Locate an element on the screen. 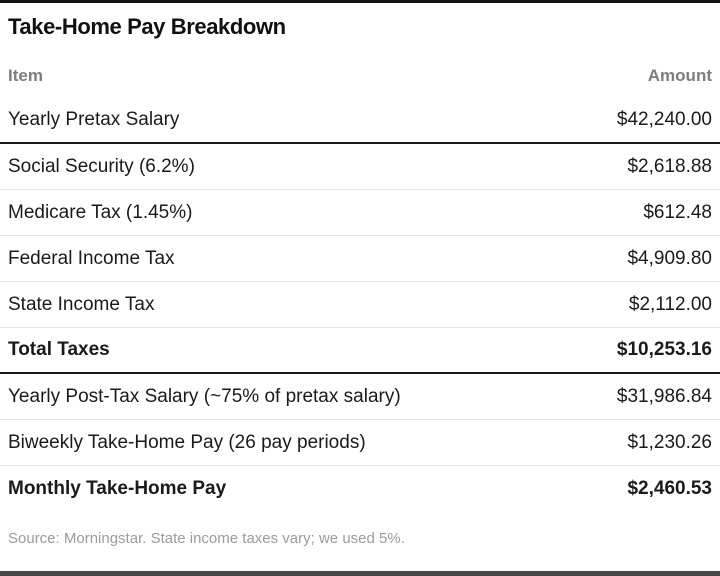  top-rule is located at coordinates (360, 1).